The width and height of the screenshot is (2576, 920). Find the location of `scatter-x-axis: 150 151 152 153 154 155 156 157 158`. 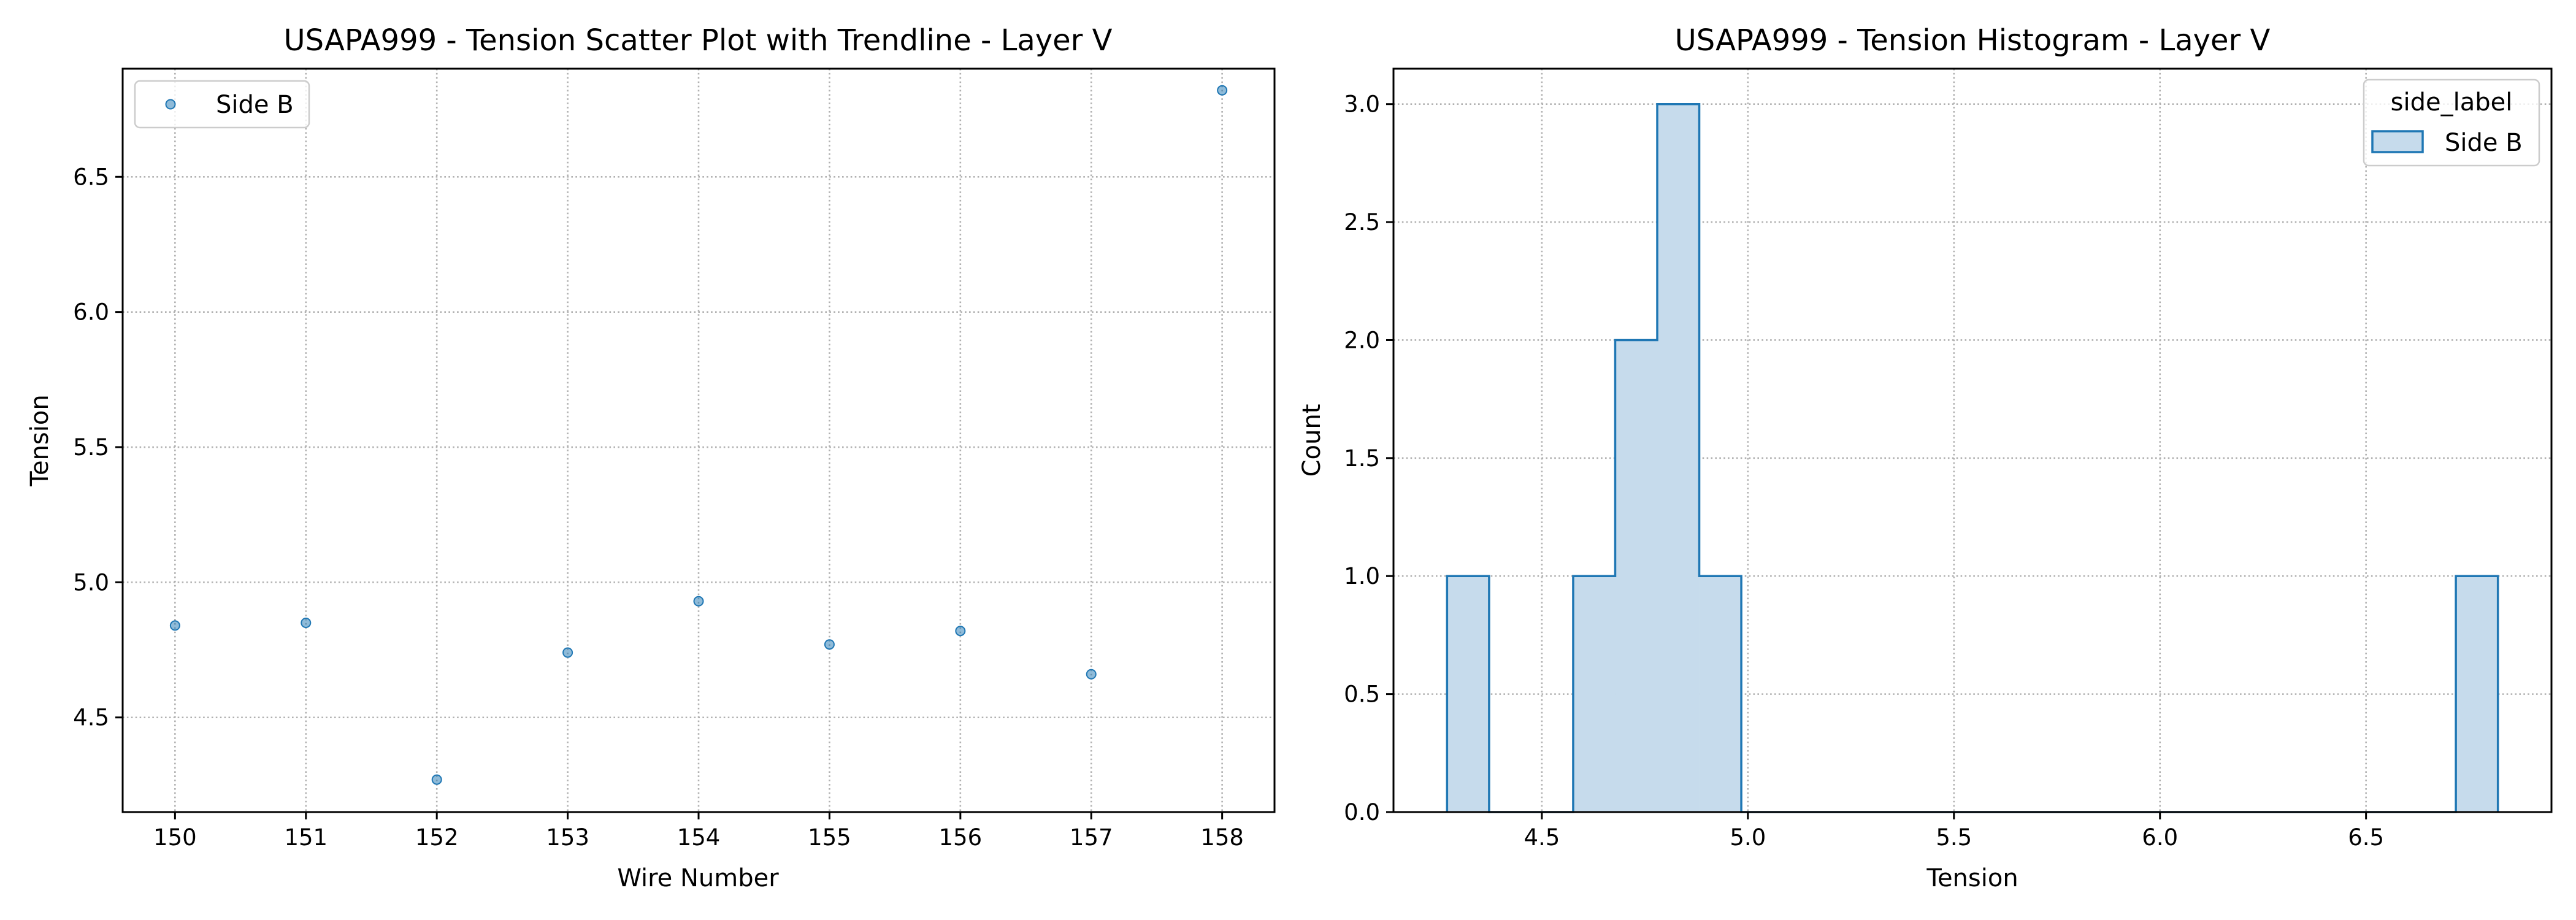

scatter-x-axis: 150 151 152 153 154 155 156 157 158 is located at coordinates (698, 831).